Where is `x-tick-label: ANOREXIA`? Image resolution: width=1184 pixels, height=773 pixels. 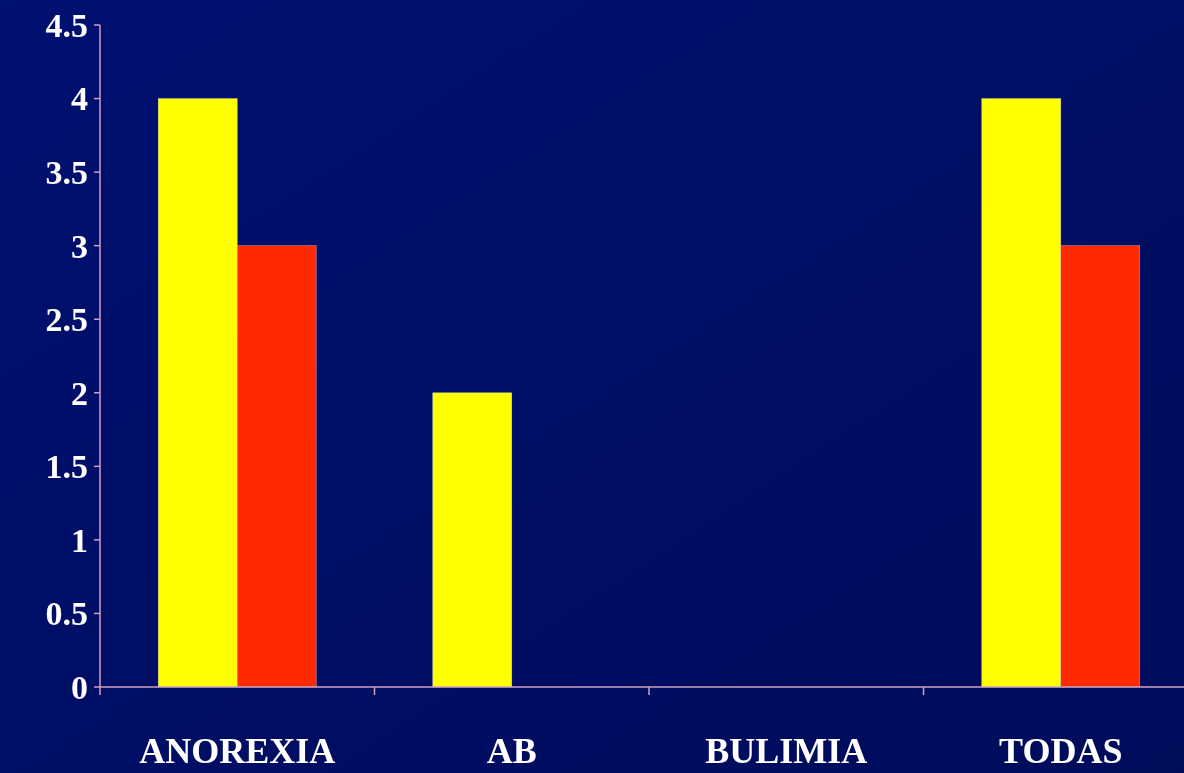 x-tick-label: ANOREXIA is located at coordinates (237, 751).